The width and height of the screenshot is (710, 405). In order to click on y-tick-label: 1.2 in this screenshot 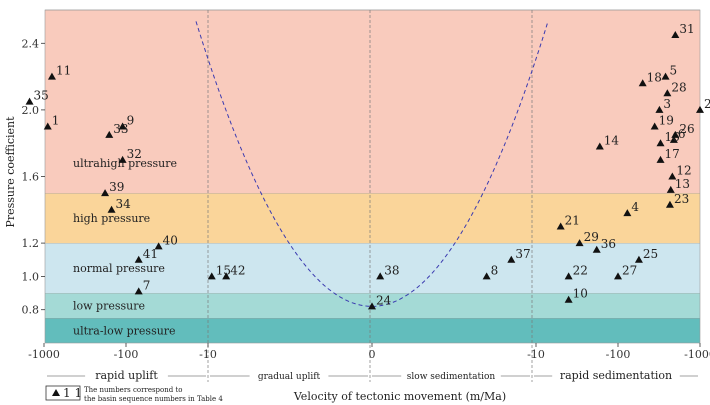, I will do `click(31, 243)`.